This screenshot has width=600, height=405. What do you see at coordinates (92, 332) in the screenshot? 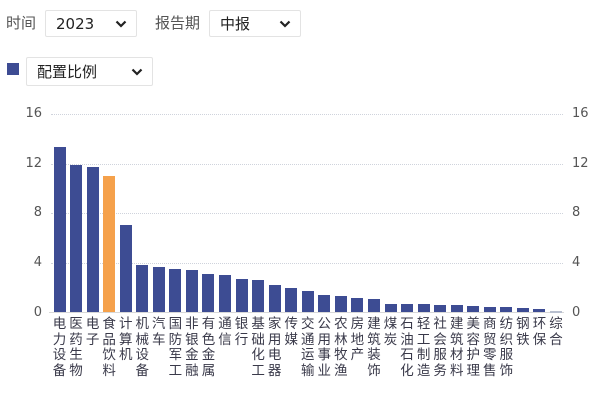
I see `x-axis-label: 电子` at bounding box center [92, 332].